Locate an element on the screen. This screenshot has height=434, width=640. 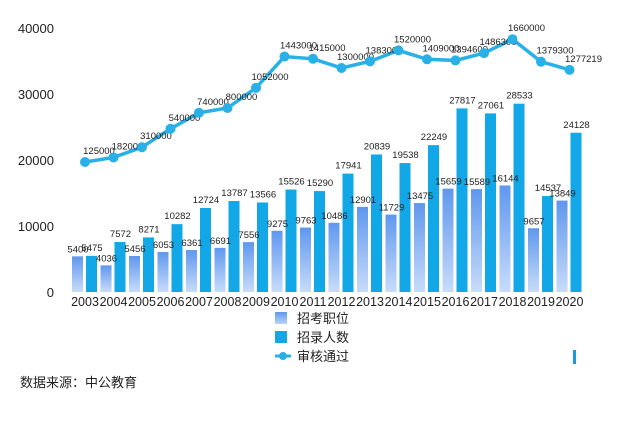
x-tick-label: 2012 is located at coordinates (342, 302).